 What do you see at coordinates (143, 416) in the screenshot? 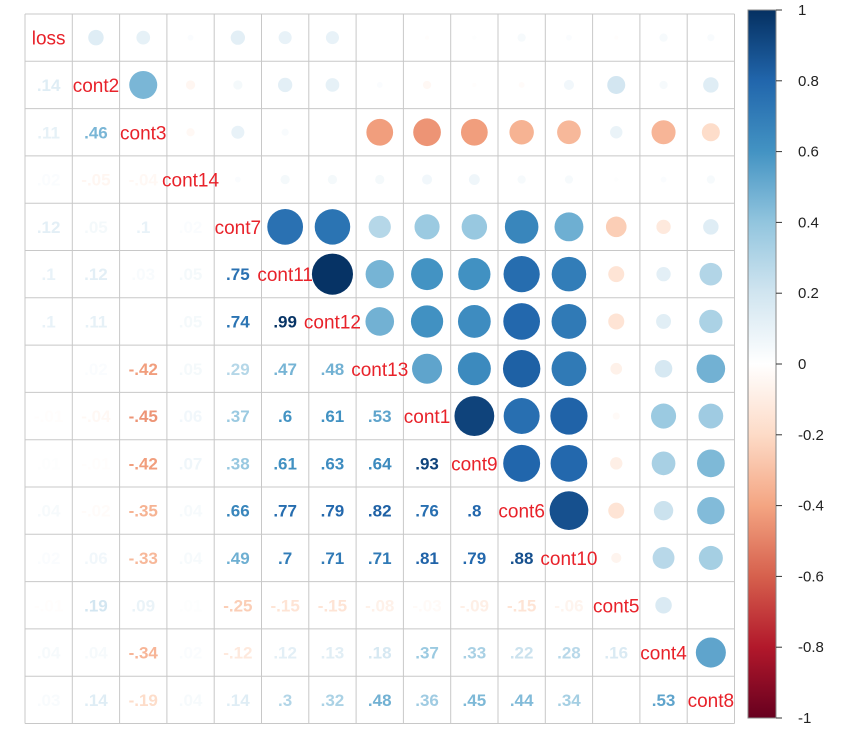
I see `correlation-value: -.45` at bounding box center [143, 416].